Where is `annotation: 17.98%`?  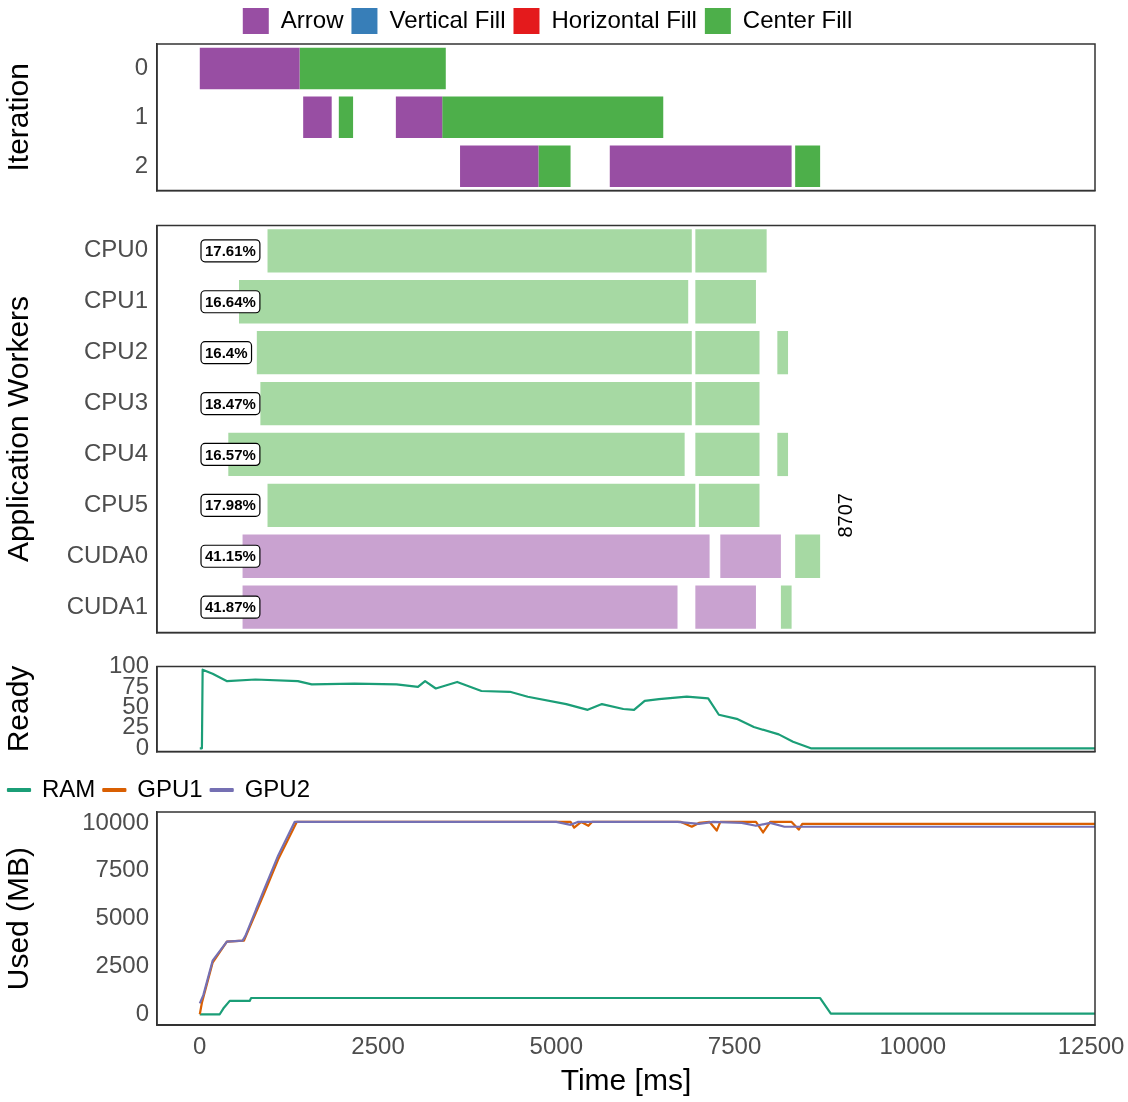 annotation: 17.98% is located at coordinates (230, 505).